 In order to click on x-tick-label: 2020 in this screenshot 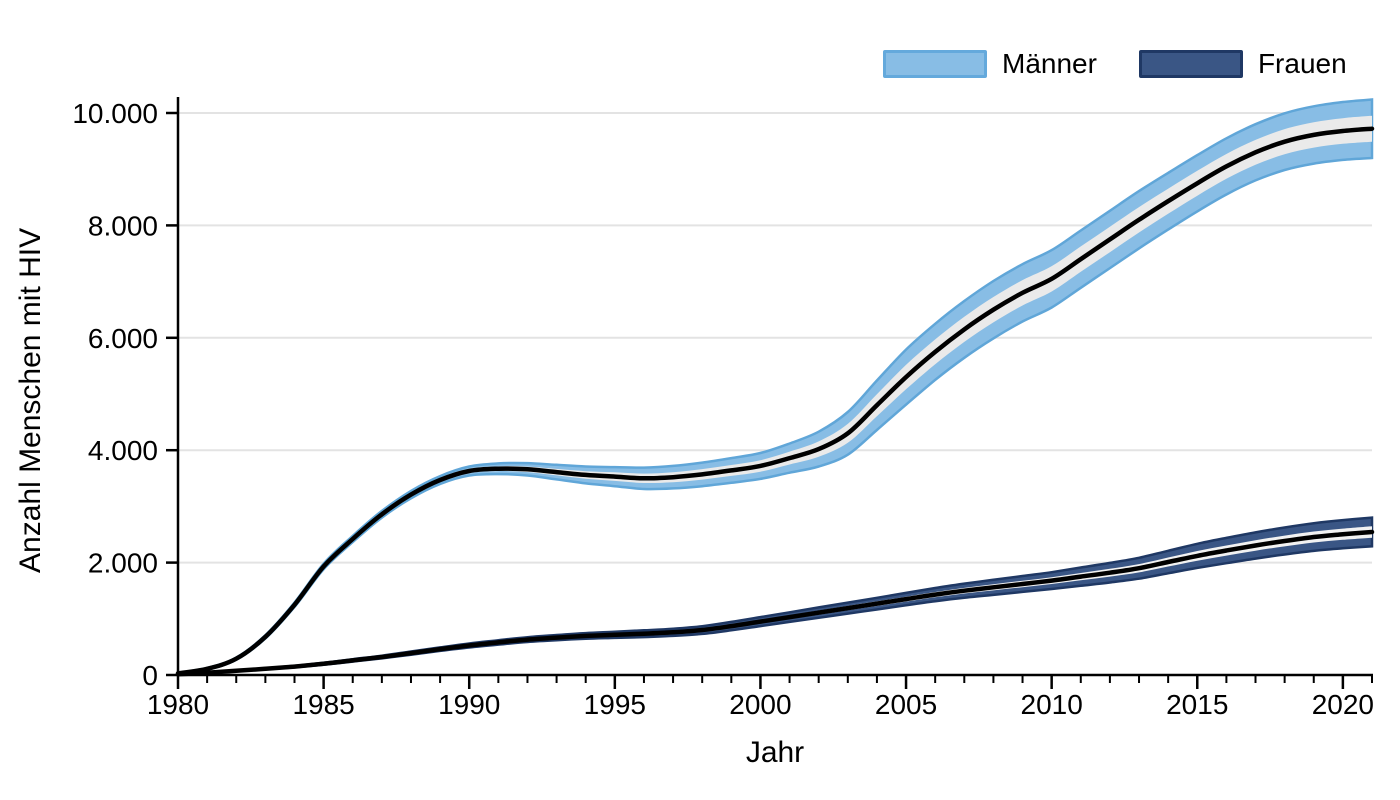, I will do `click(1343, 704)`.